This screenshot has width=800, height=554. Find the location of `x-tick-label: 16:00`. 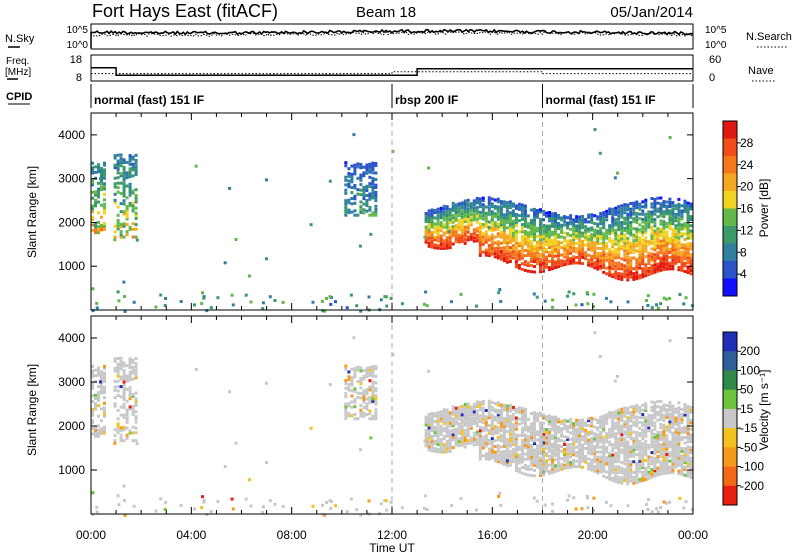

x-tick-label: 16:00 is located at coordinates (492, 535).